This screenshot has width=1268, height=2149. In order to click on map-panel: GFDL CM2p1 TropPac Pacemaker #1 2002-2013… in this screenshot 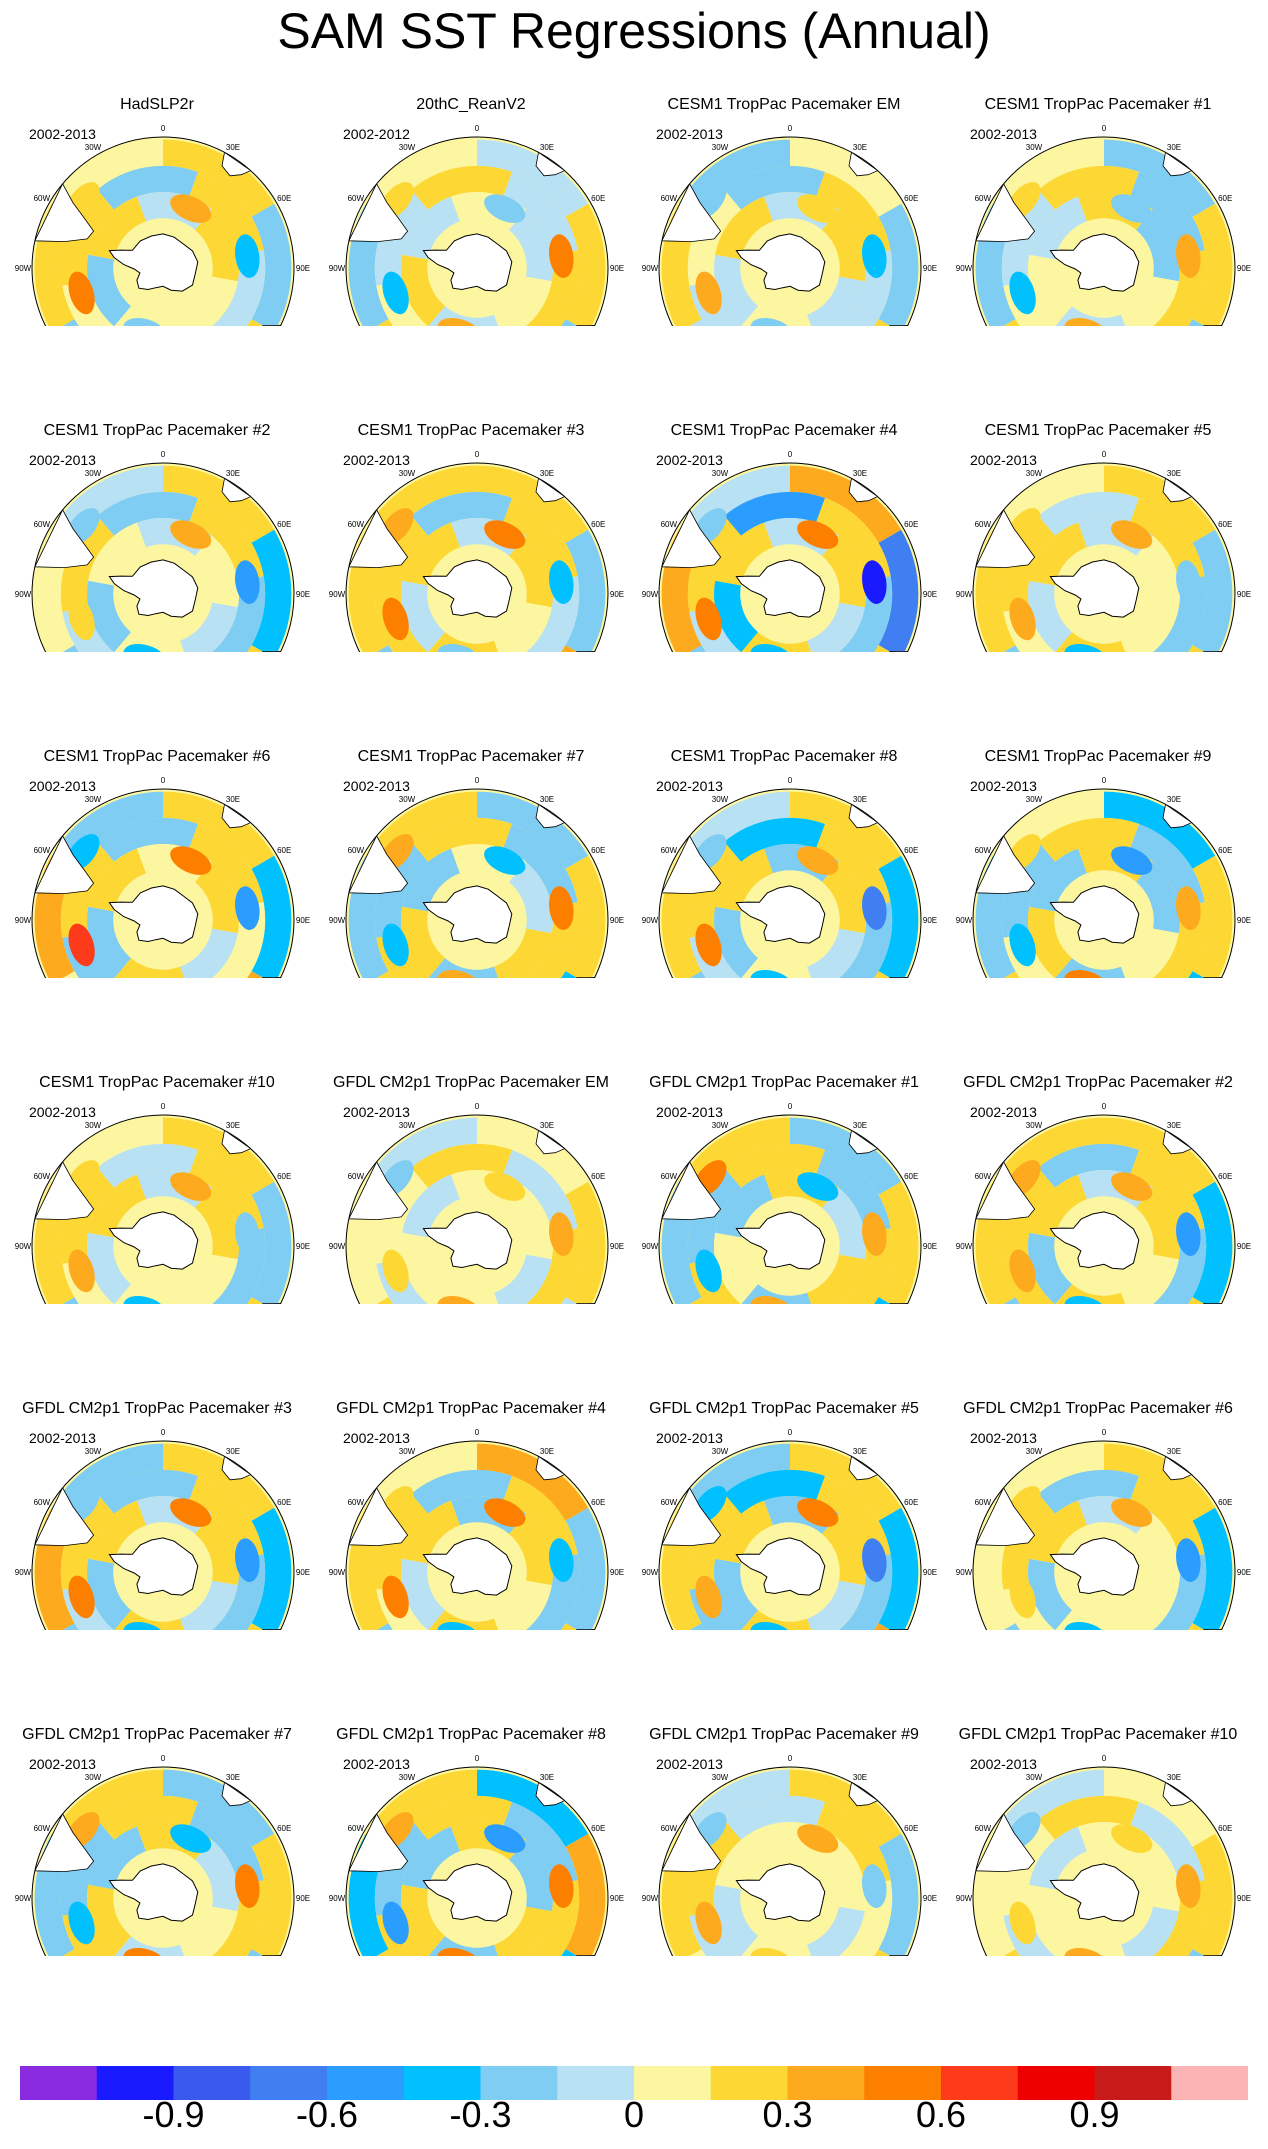, I will do `click(784, 1141)`.